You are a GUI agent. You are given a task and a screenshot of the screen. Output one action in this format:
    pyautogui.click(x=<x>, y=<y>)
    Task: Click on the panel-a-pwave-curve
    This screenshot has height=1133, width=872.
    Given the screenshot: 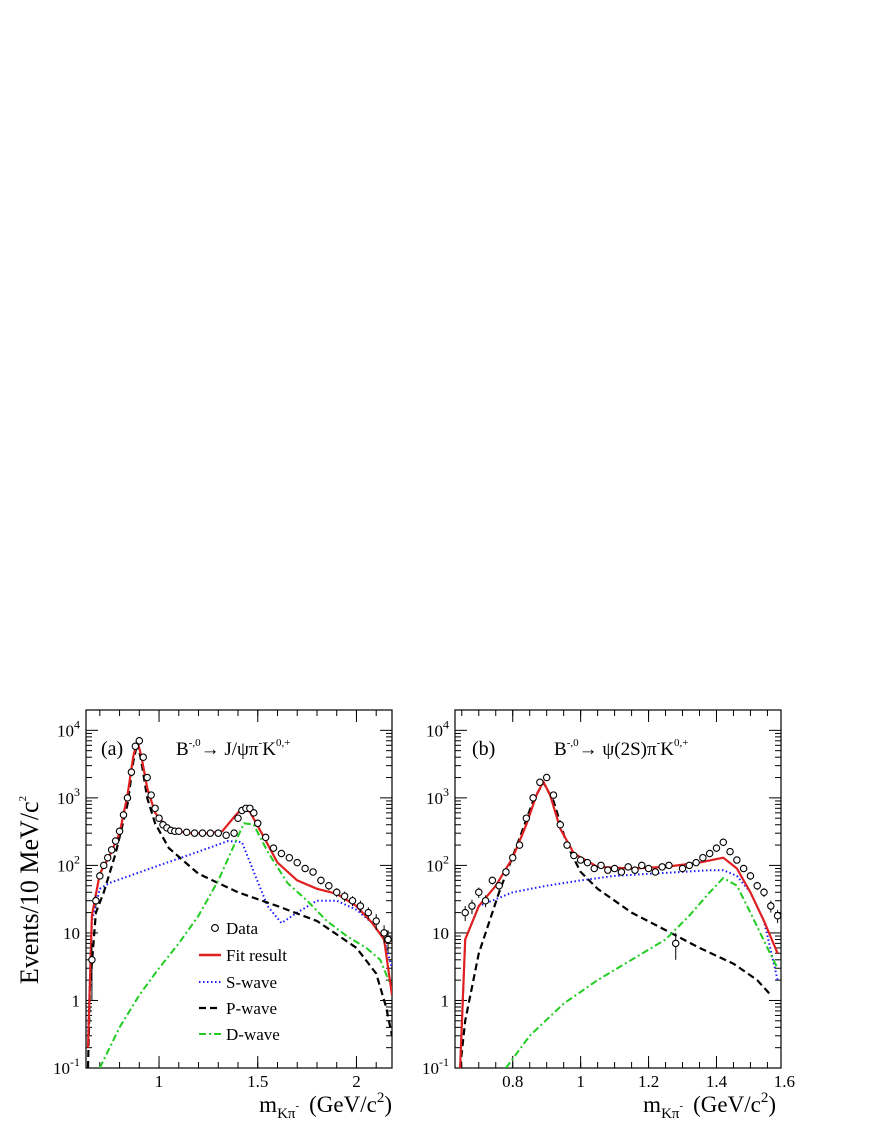 What is the action you would take?
    pyautogui.click(x=239, y=904)
    